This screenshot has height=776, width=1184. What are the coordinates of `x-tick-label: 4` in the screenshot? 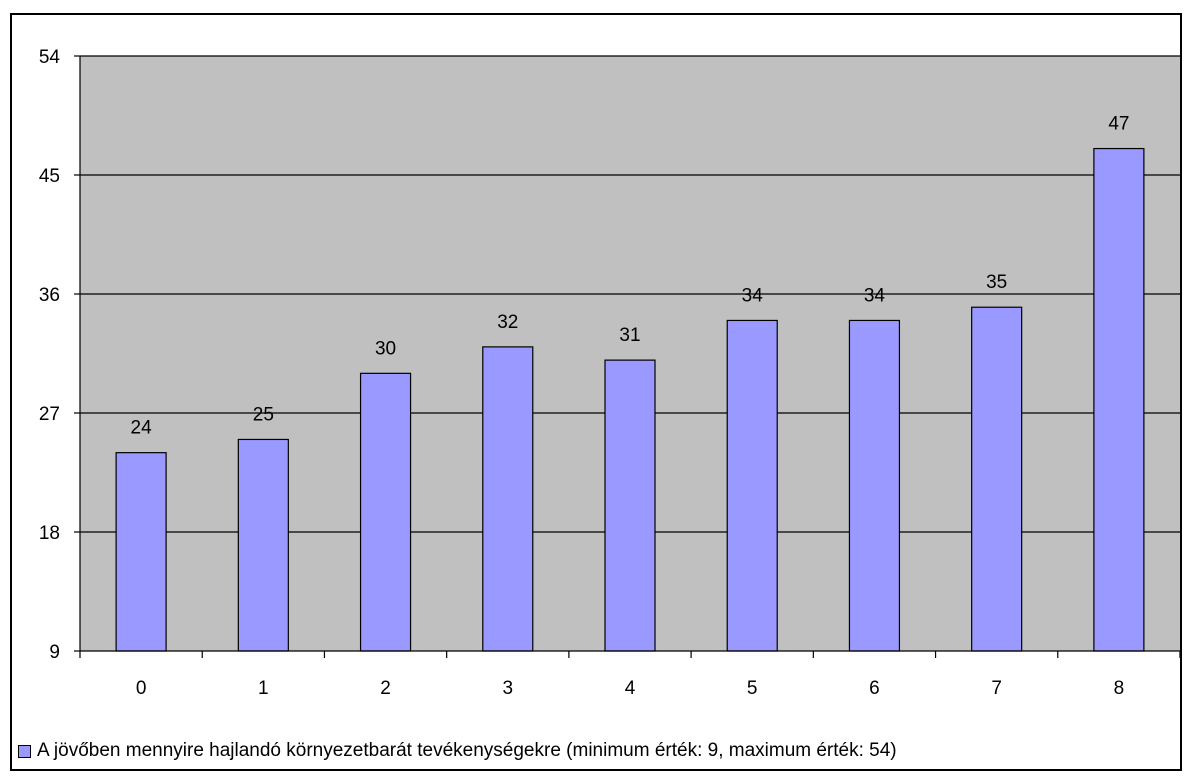 It's located at (630, 688).